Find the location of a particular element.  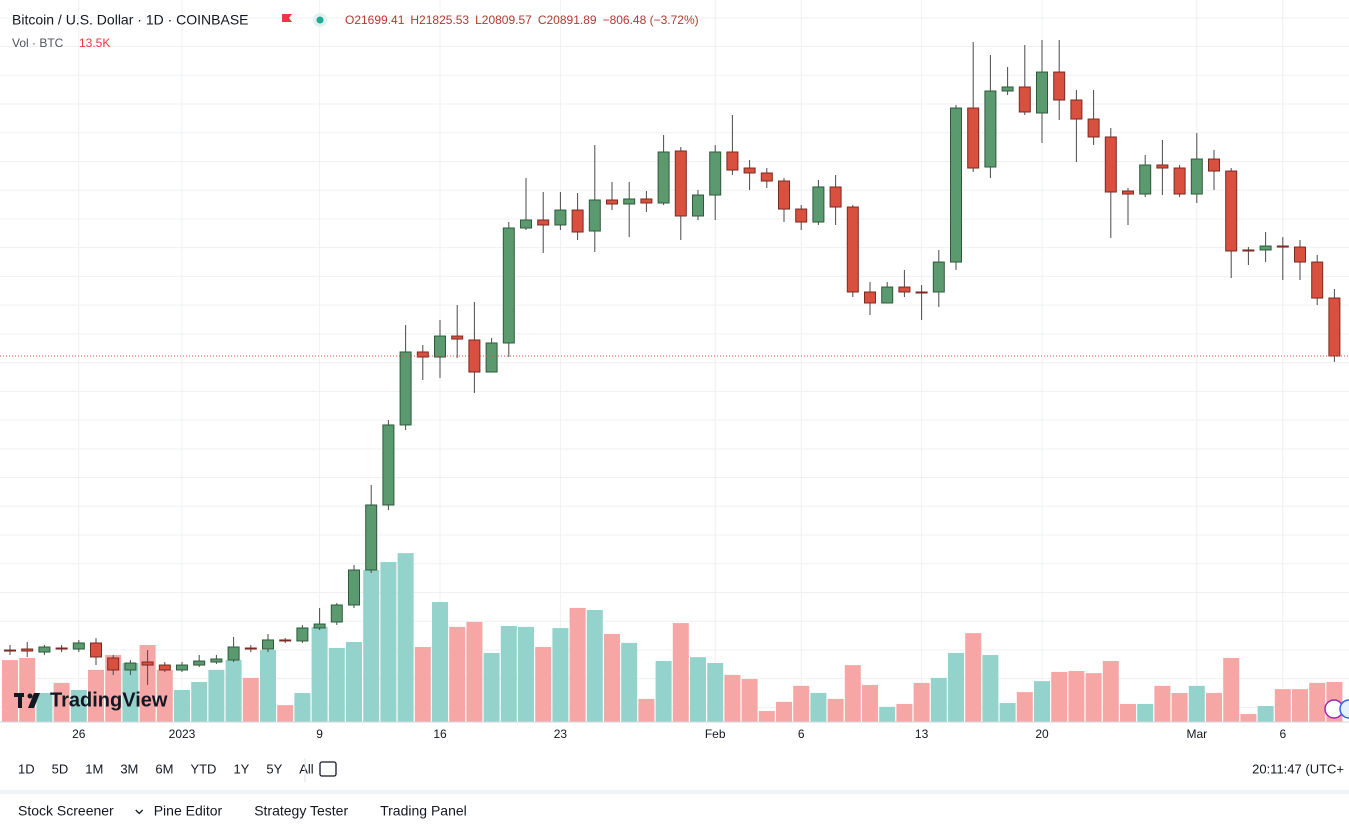

timeframe-button: 6M is located at coordinates (164, 768).